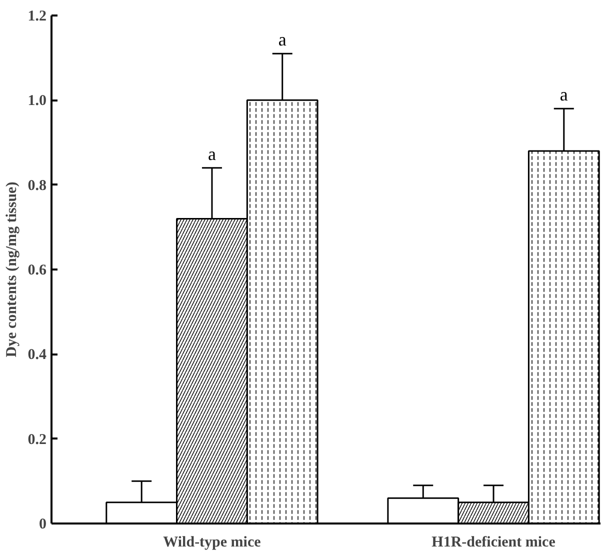 Image resolution: width=604 pixels, height=553 pixels. What do you see at coordinates (494, 542) in the screenshot?
I see `x-tick-label: H1R-deficient mice` at bounding box center [494, 542].